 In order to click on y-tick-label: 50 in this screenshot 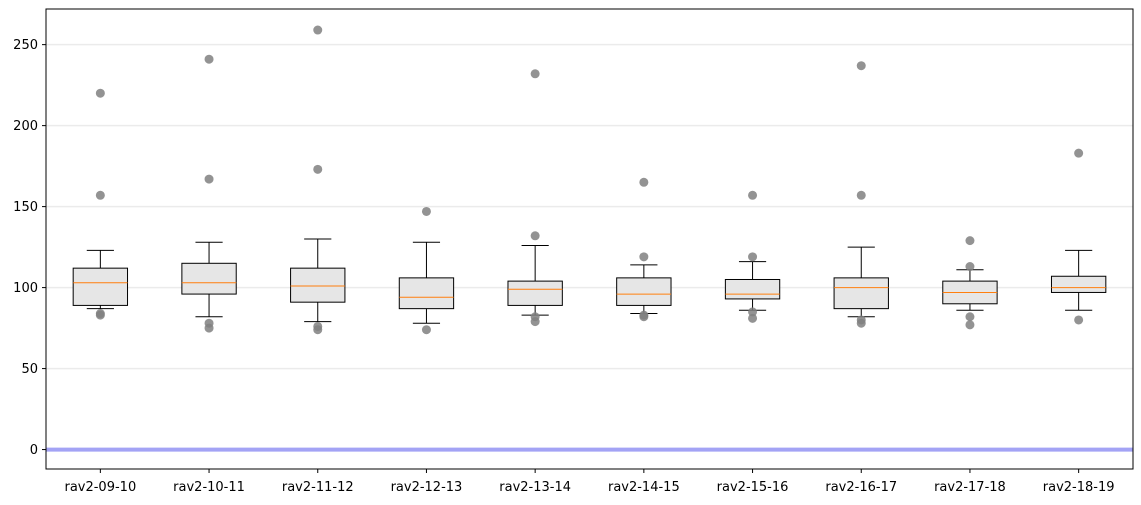, I will do `click(29, 369)`.